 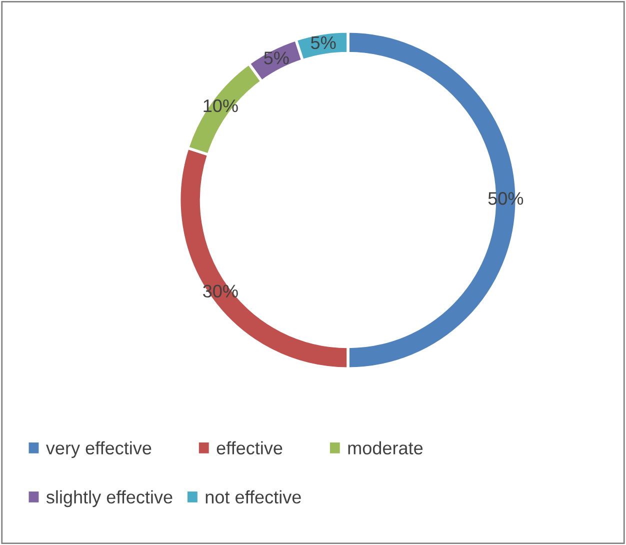 What do you see at coordinates (99, 449) in the screenshot?
I see `legend-label: very effective` at bounding box center [99, 449].